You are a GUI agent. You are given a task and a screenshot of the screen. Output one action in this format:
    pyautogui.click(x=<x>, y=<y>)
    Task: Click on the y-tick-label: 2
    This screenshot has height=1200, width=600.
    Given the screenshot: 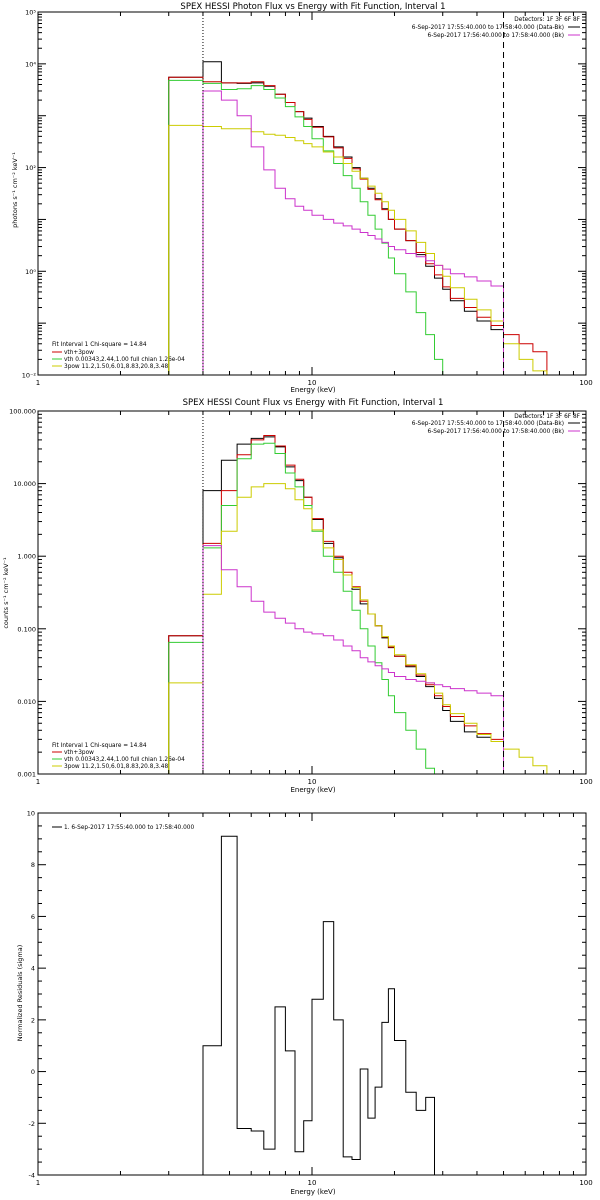 What is the action you would take?
    pyautogui.click(x=33, y=1020)
    